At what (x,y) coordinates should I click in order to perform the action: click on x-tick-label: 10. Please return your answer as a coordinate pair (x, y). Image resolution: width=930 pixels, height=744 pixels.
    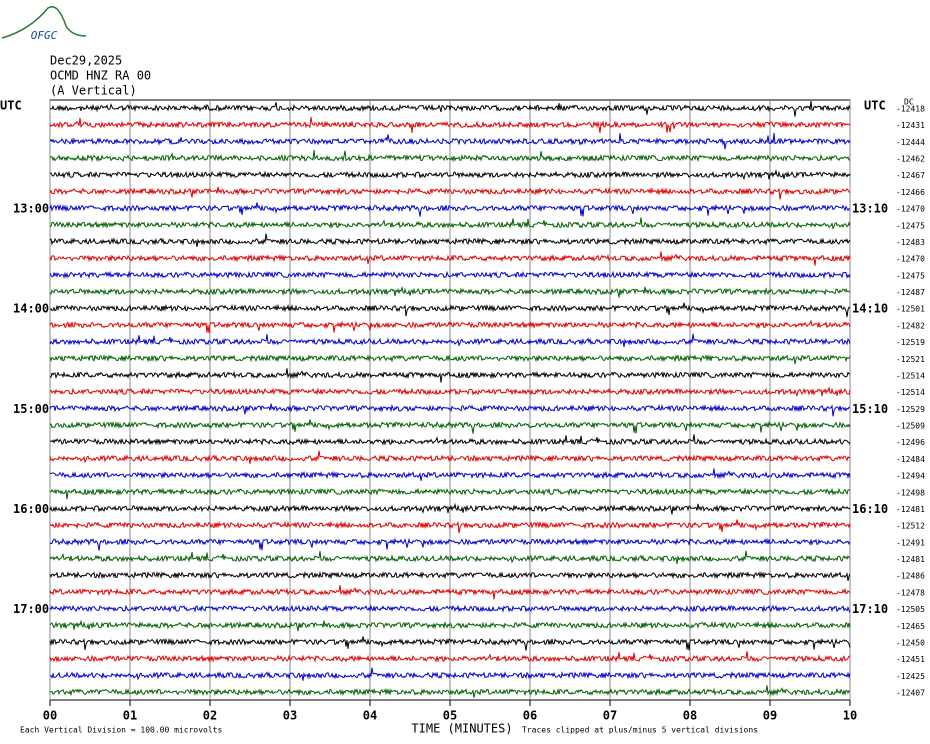
    Looking at the image, I should click on (850, 716).